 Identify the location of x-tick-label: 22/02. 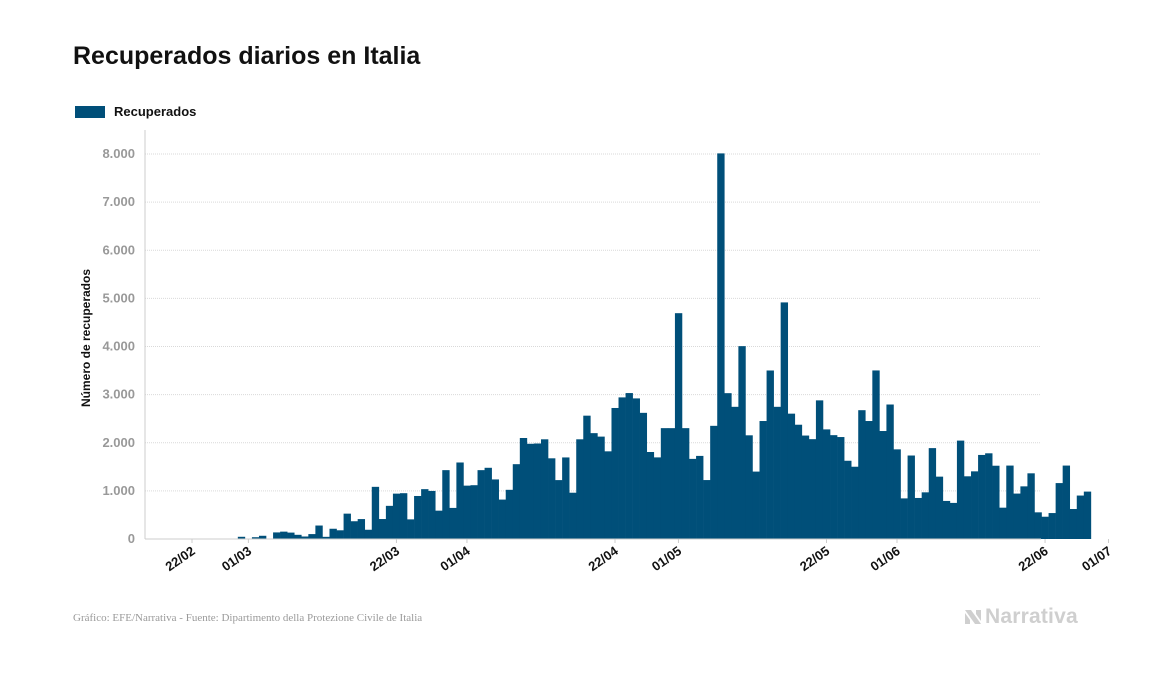
(179, 558).